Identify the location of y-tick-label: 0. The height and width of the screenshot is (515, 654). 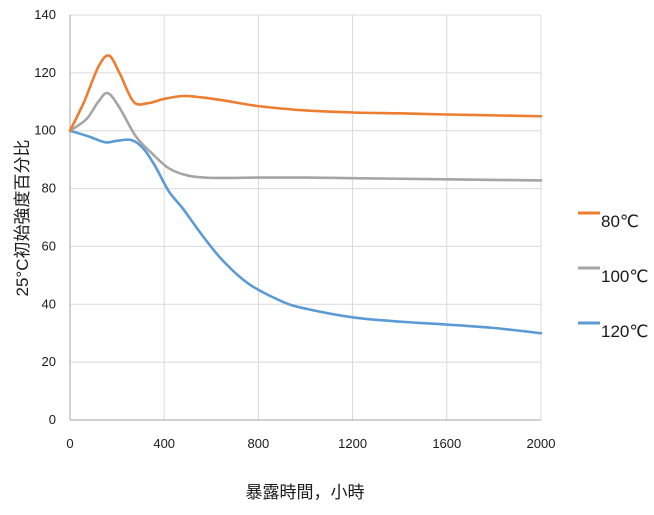
(52, 419).